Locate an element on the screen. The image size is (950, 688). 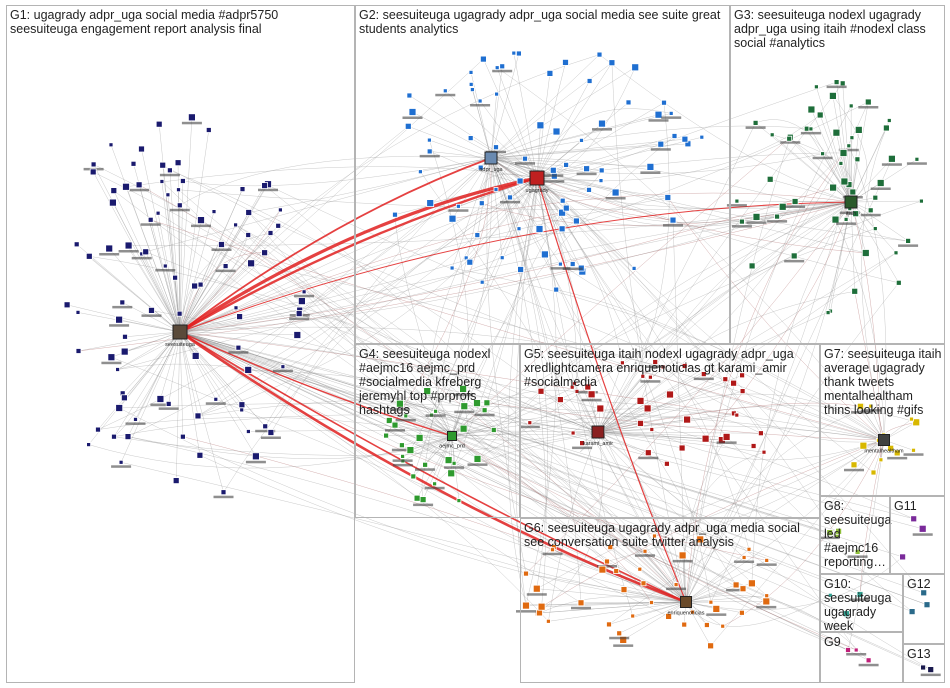
hub-node-g2-hub is located at coordinates (537, 178).